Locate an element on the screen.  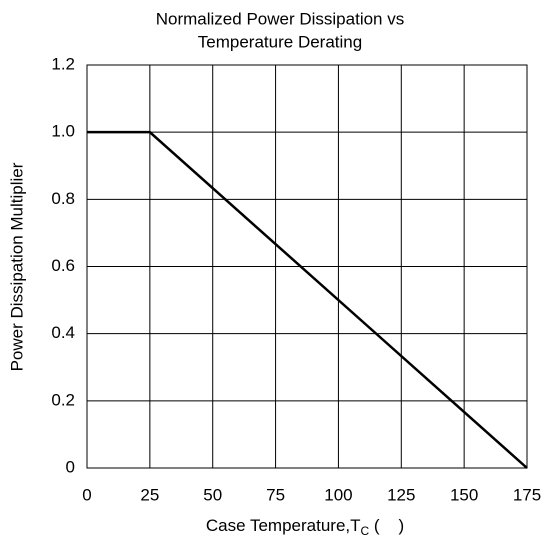
x-axis-label-subscript: C is located at coordinates (365, 531).